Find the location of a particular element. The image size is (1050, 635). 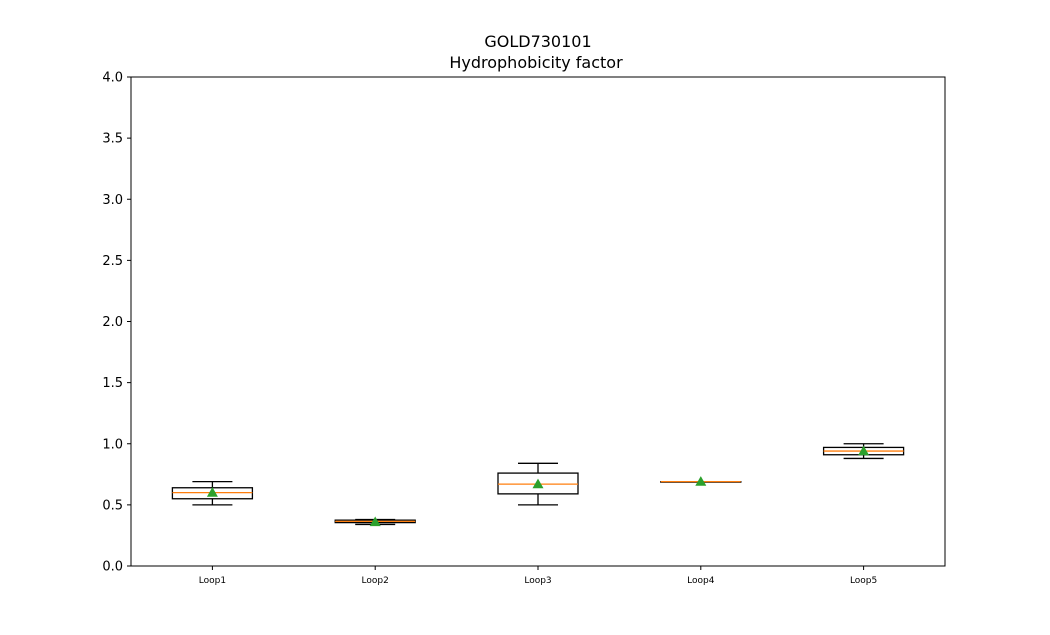

y-tick-label: 2.0 is located at coordinates (112, 322).